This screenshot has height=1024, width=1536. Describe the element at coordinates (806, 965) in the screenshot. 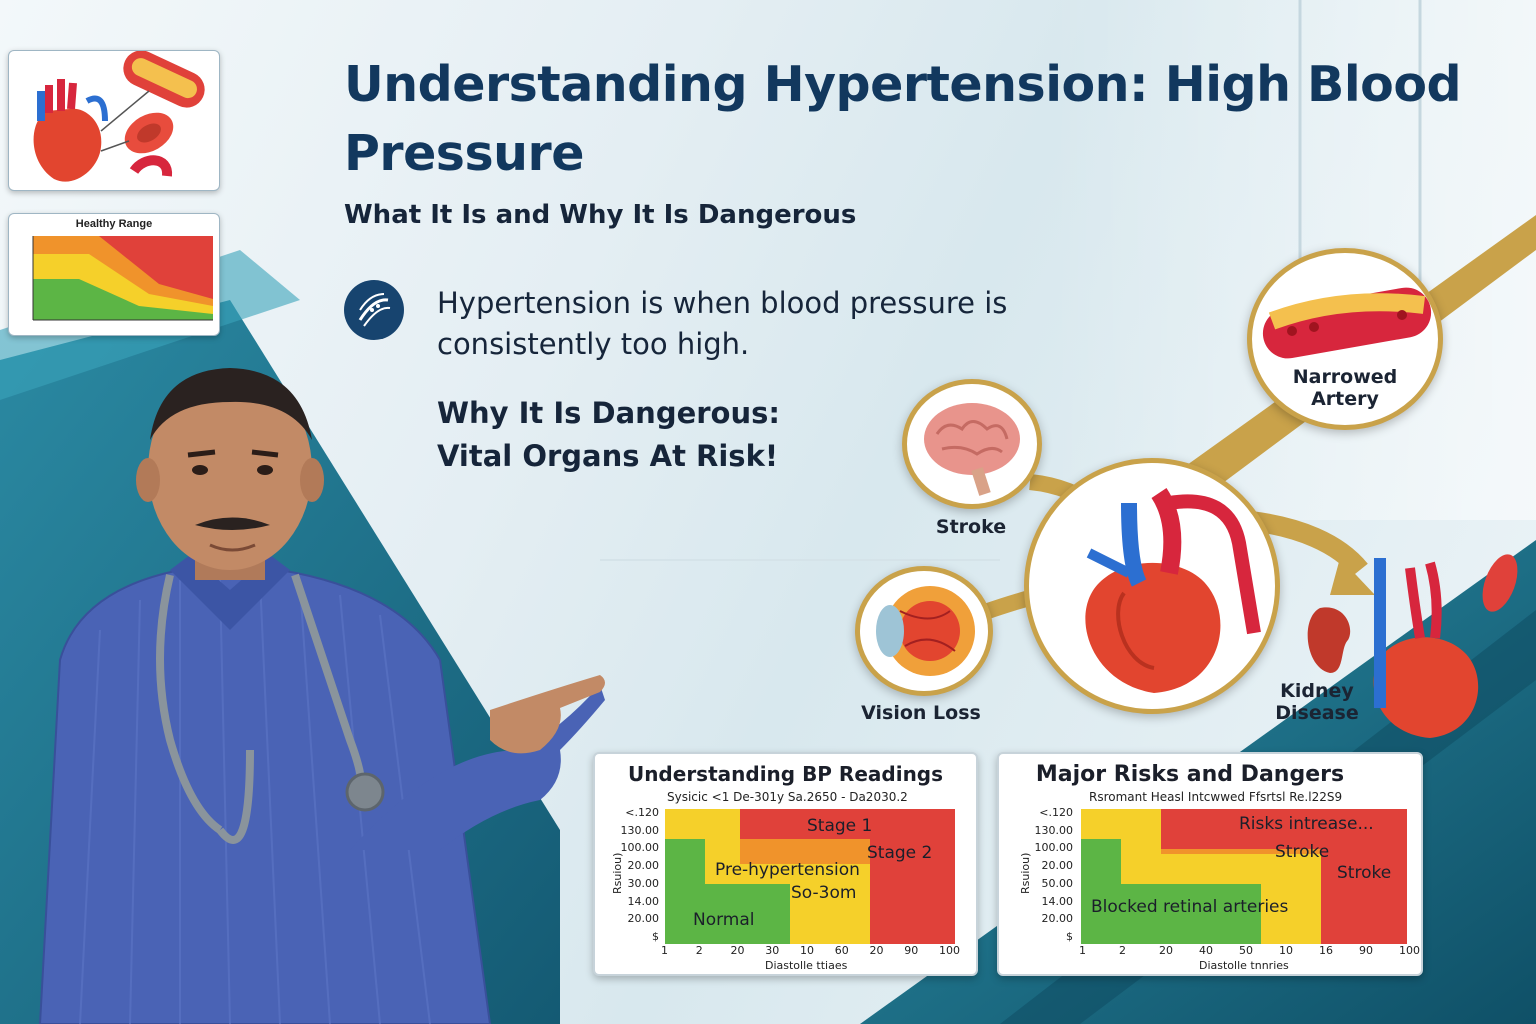

I see `bp-readings-x-title: Diastolle ttiaes` at that location.